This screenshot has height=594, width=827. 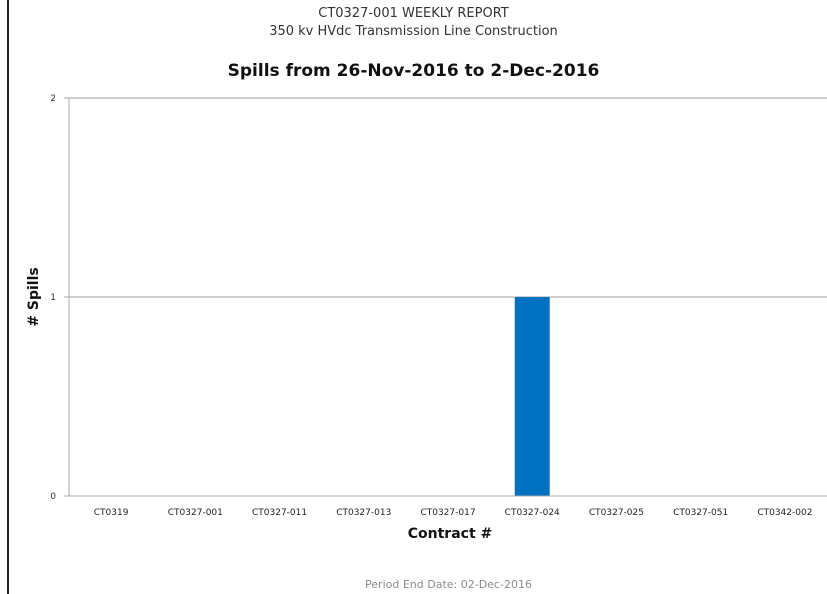 I want to click on x-tick-label: CT0327-013, so click(x=363, y=513).